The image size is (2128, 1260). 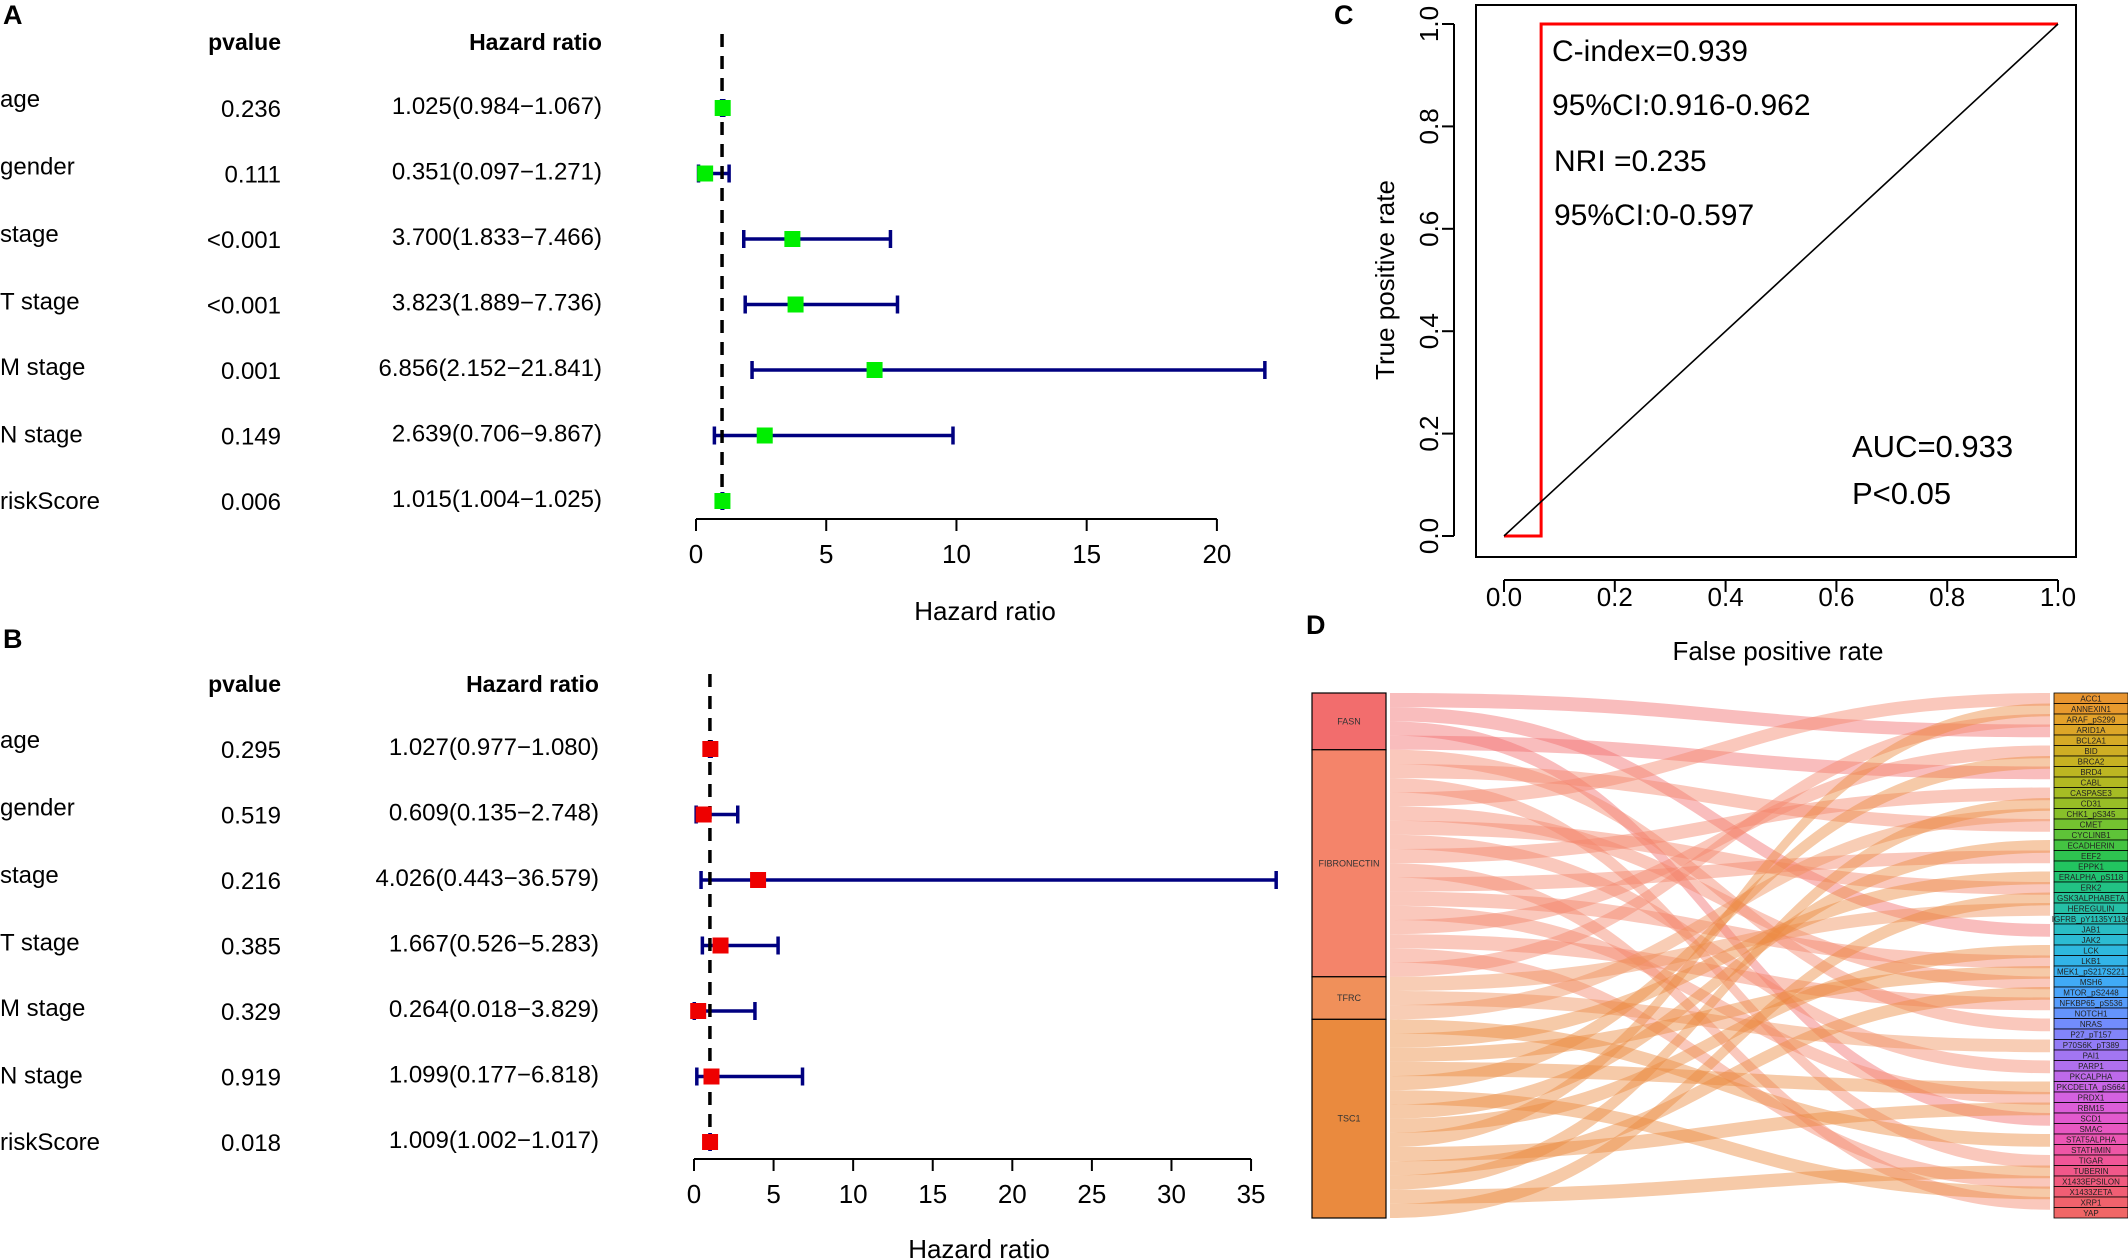 I want to click on row-hazard-ratio-text: 0.351(0.097−1.271), so click(x=497, y=172).